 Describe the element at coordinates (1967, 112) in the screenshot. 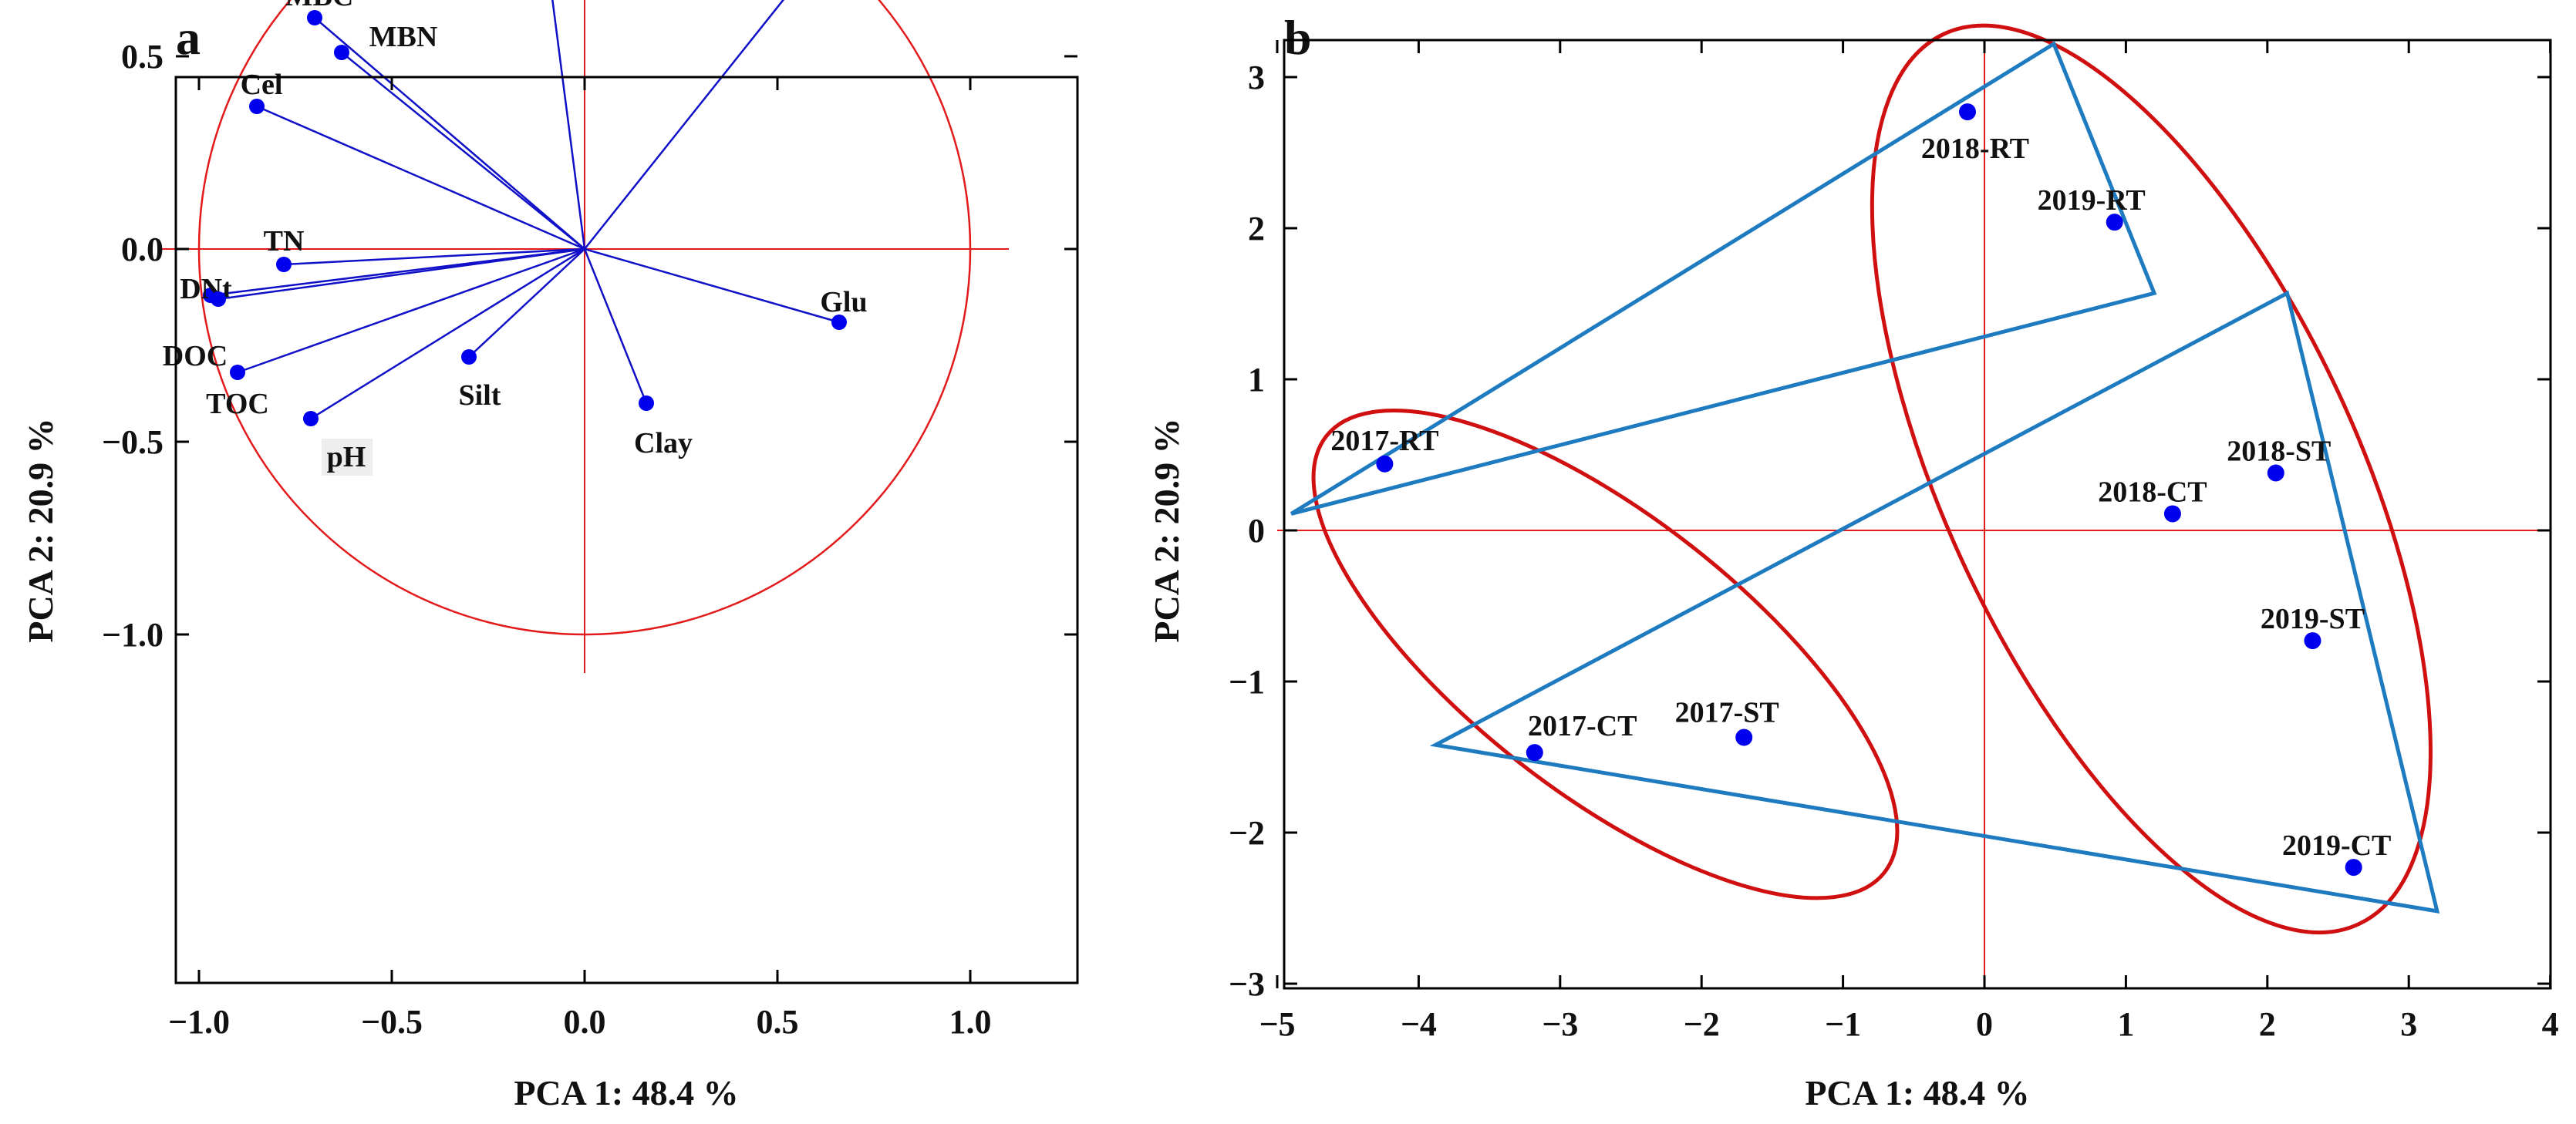

I see `score-point-2018-rt` at that location.